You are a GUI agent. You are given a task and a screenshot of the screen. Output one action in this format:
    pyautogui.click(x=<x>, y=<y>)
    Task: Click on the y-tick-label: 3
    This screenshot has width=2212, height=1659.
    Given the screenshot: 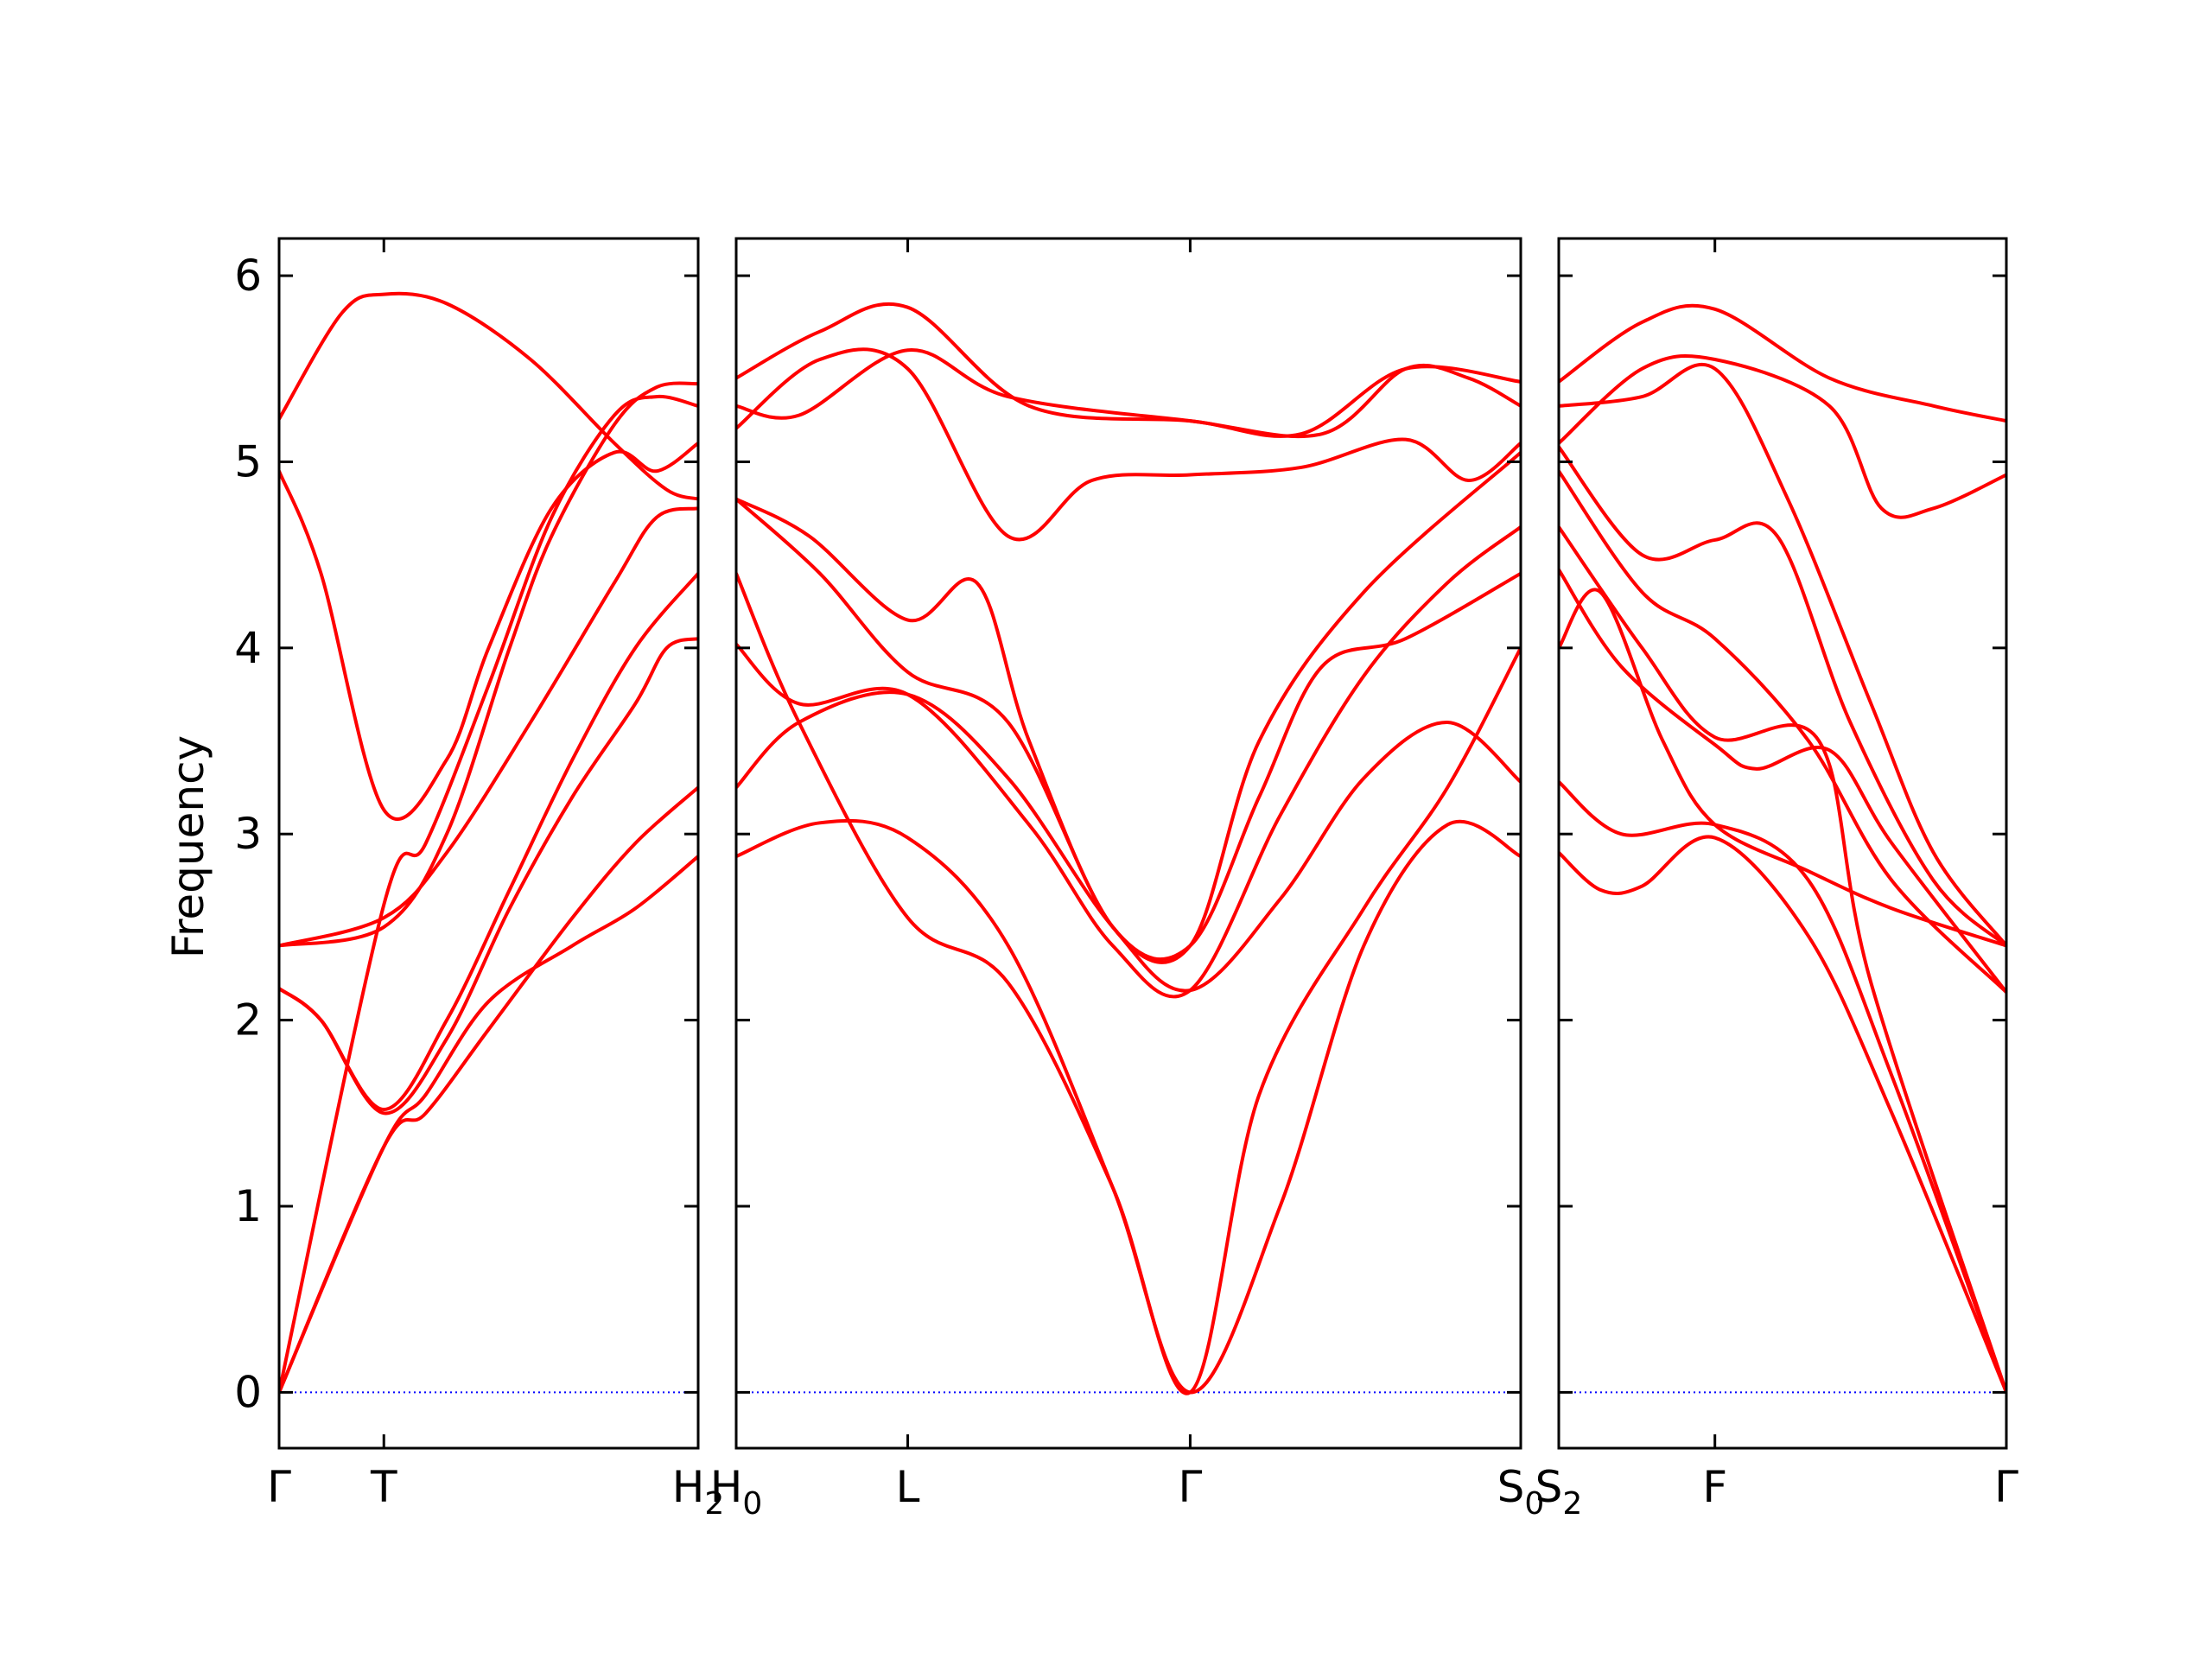 What is the action you would take?
    pyautogui.click(x=248, y=834)
    